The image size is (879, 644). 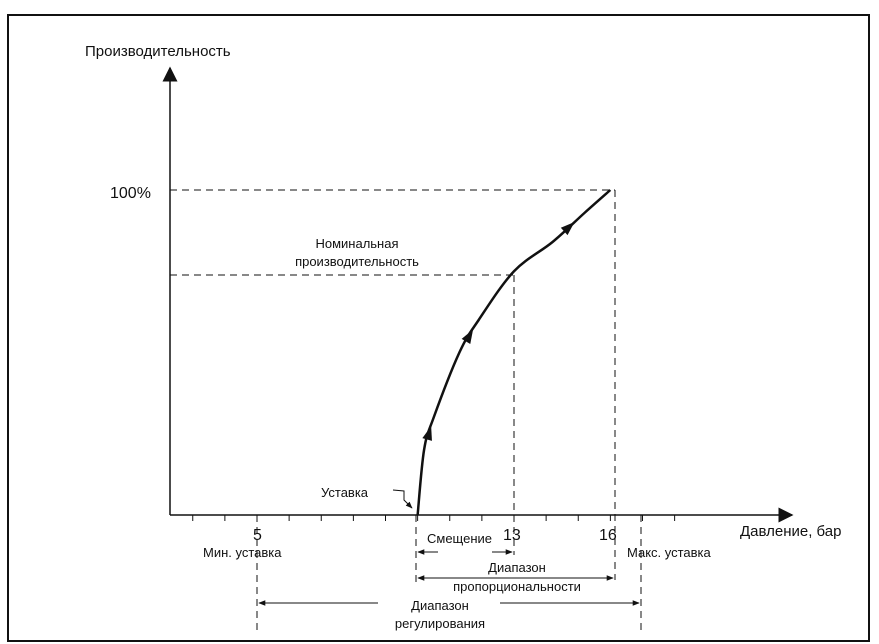 I want to click on setpoint-pointer, so click(x=402, y=499).